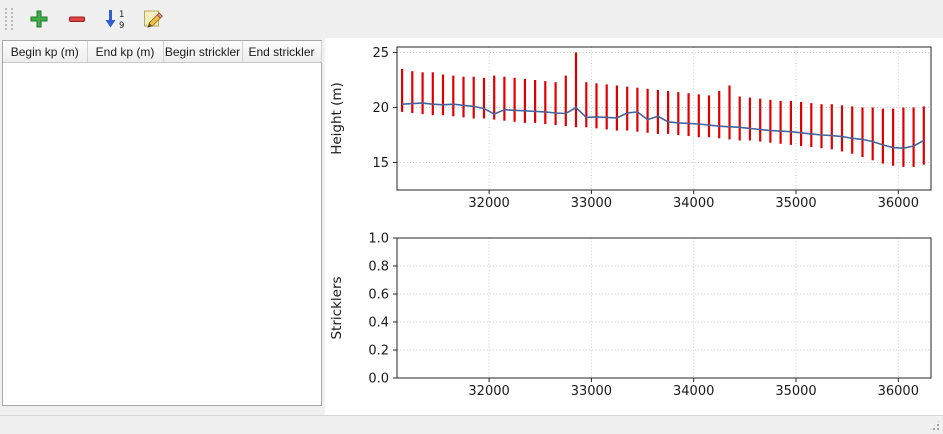 The image size is (943, 434). What do you see at coordinates (378, 351) in the screenshot?
I see `svg-text: 0.2` at bounding box center [378, 351].